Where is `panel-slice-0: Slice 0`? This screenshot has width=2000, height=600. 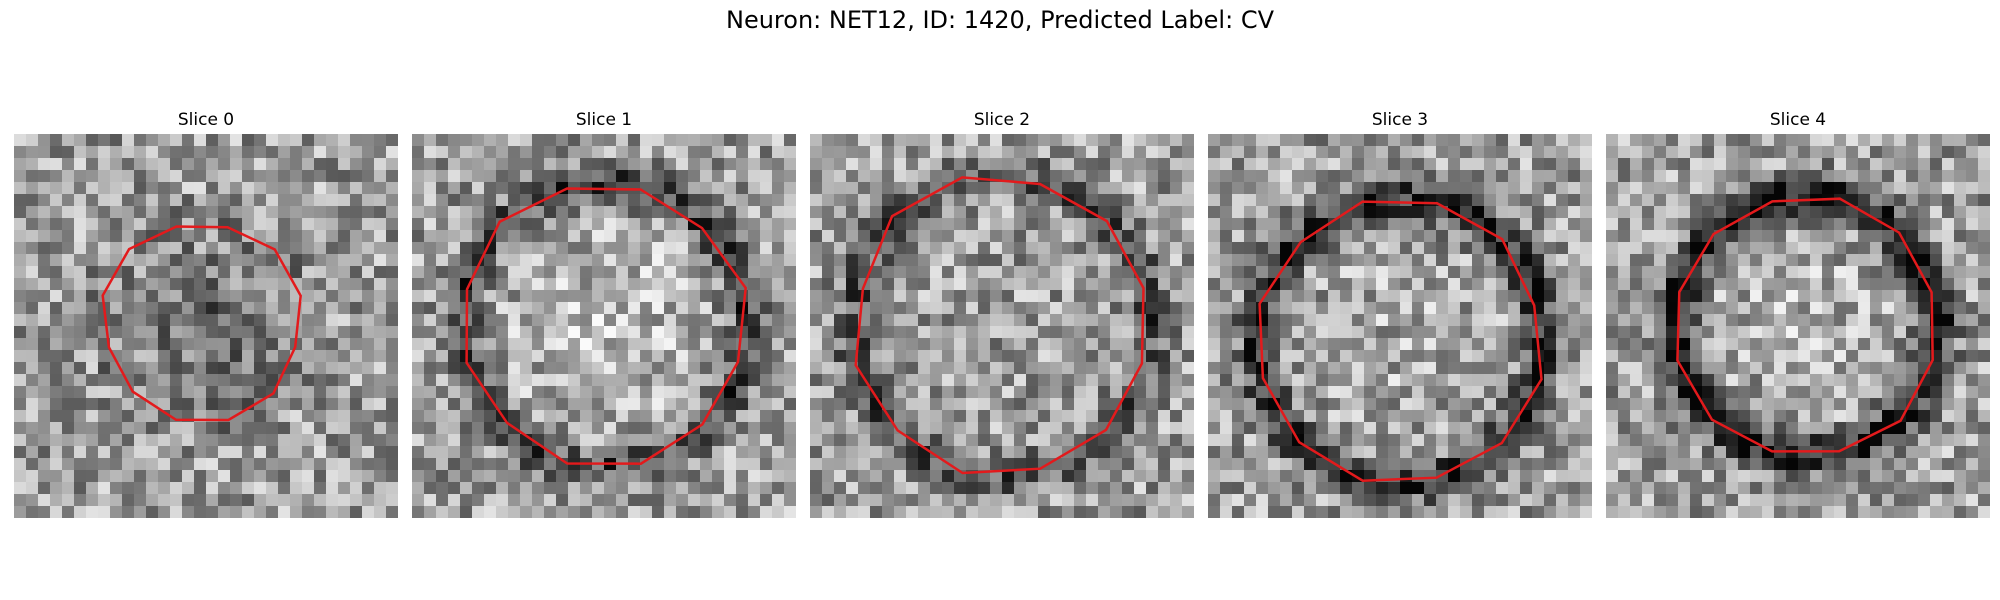
panel-slice-0: Slice 0 is located at coordinates (206, 313).